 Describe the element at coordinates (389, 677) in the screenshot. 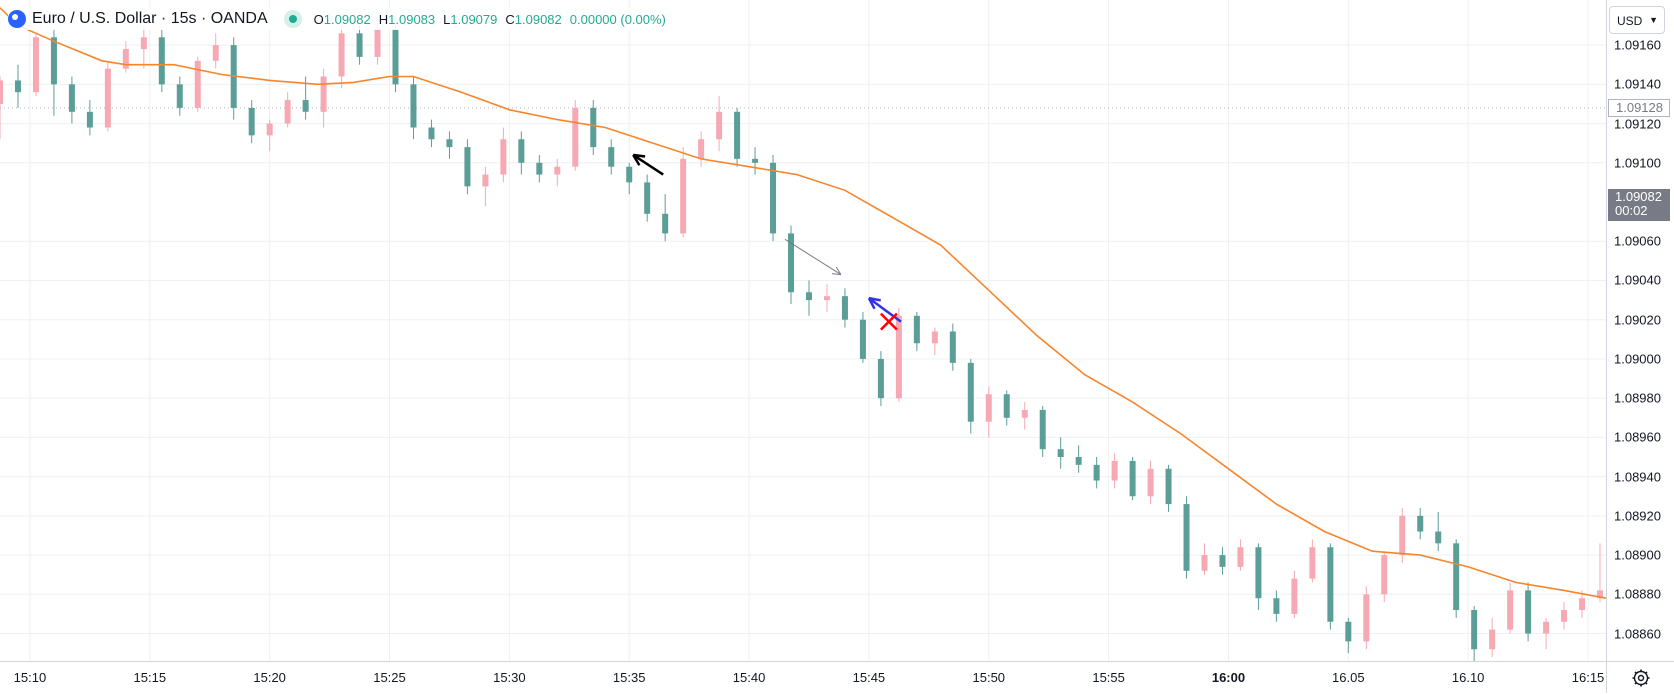

I see `time-tick-label: 15:25` at that location.